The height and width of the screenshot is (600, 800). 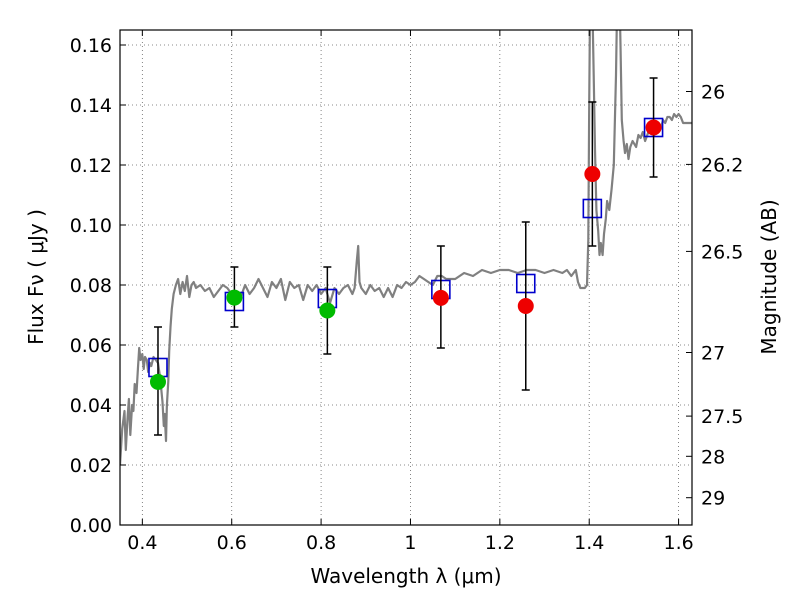 I want to click on y-tick-label: 0.08, so click(x=91, y=286).